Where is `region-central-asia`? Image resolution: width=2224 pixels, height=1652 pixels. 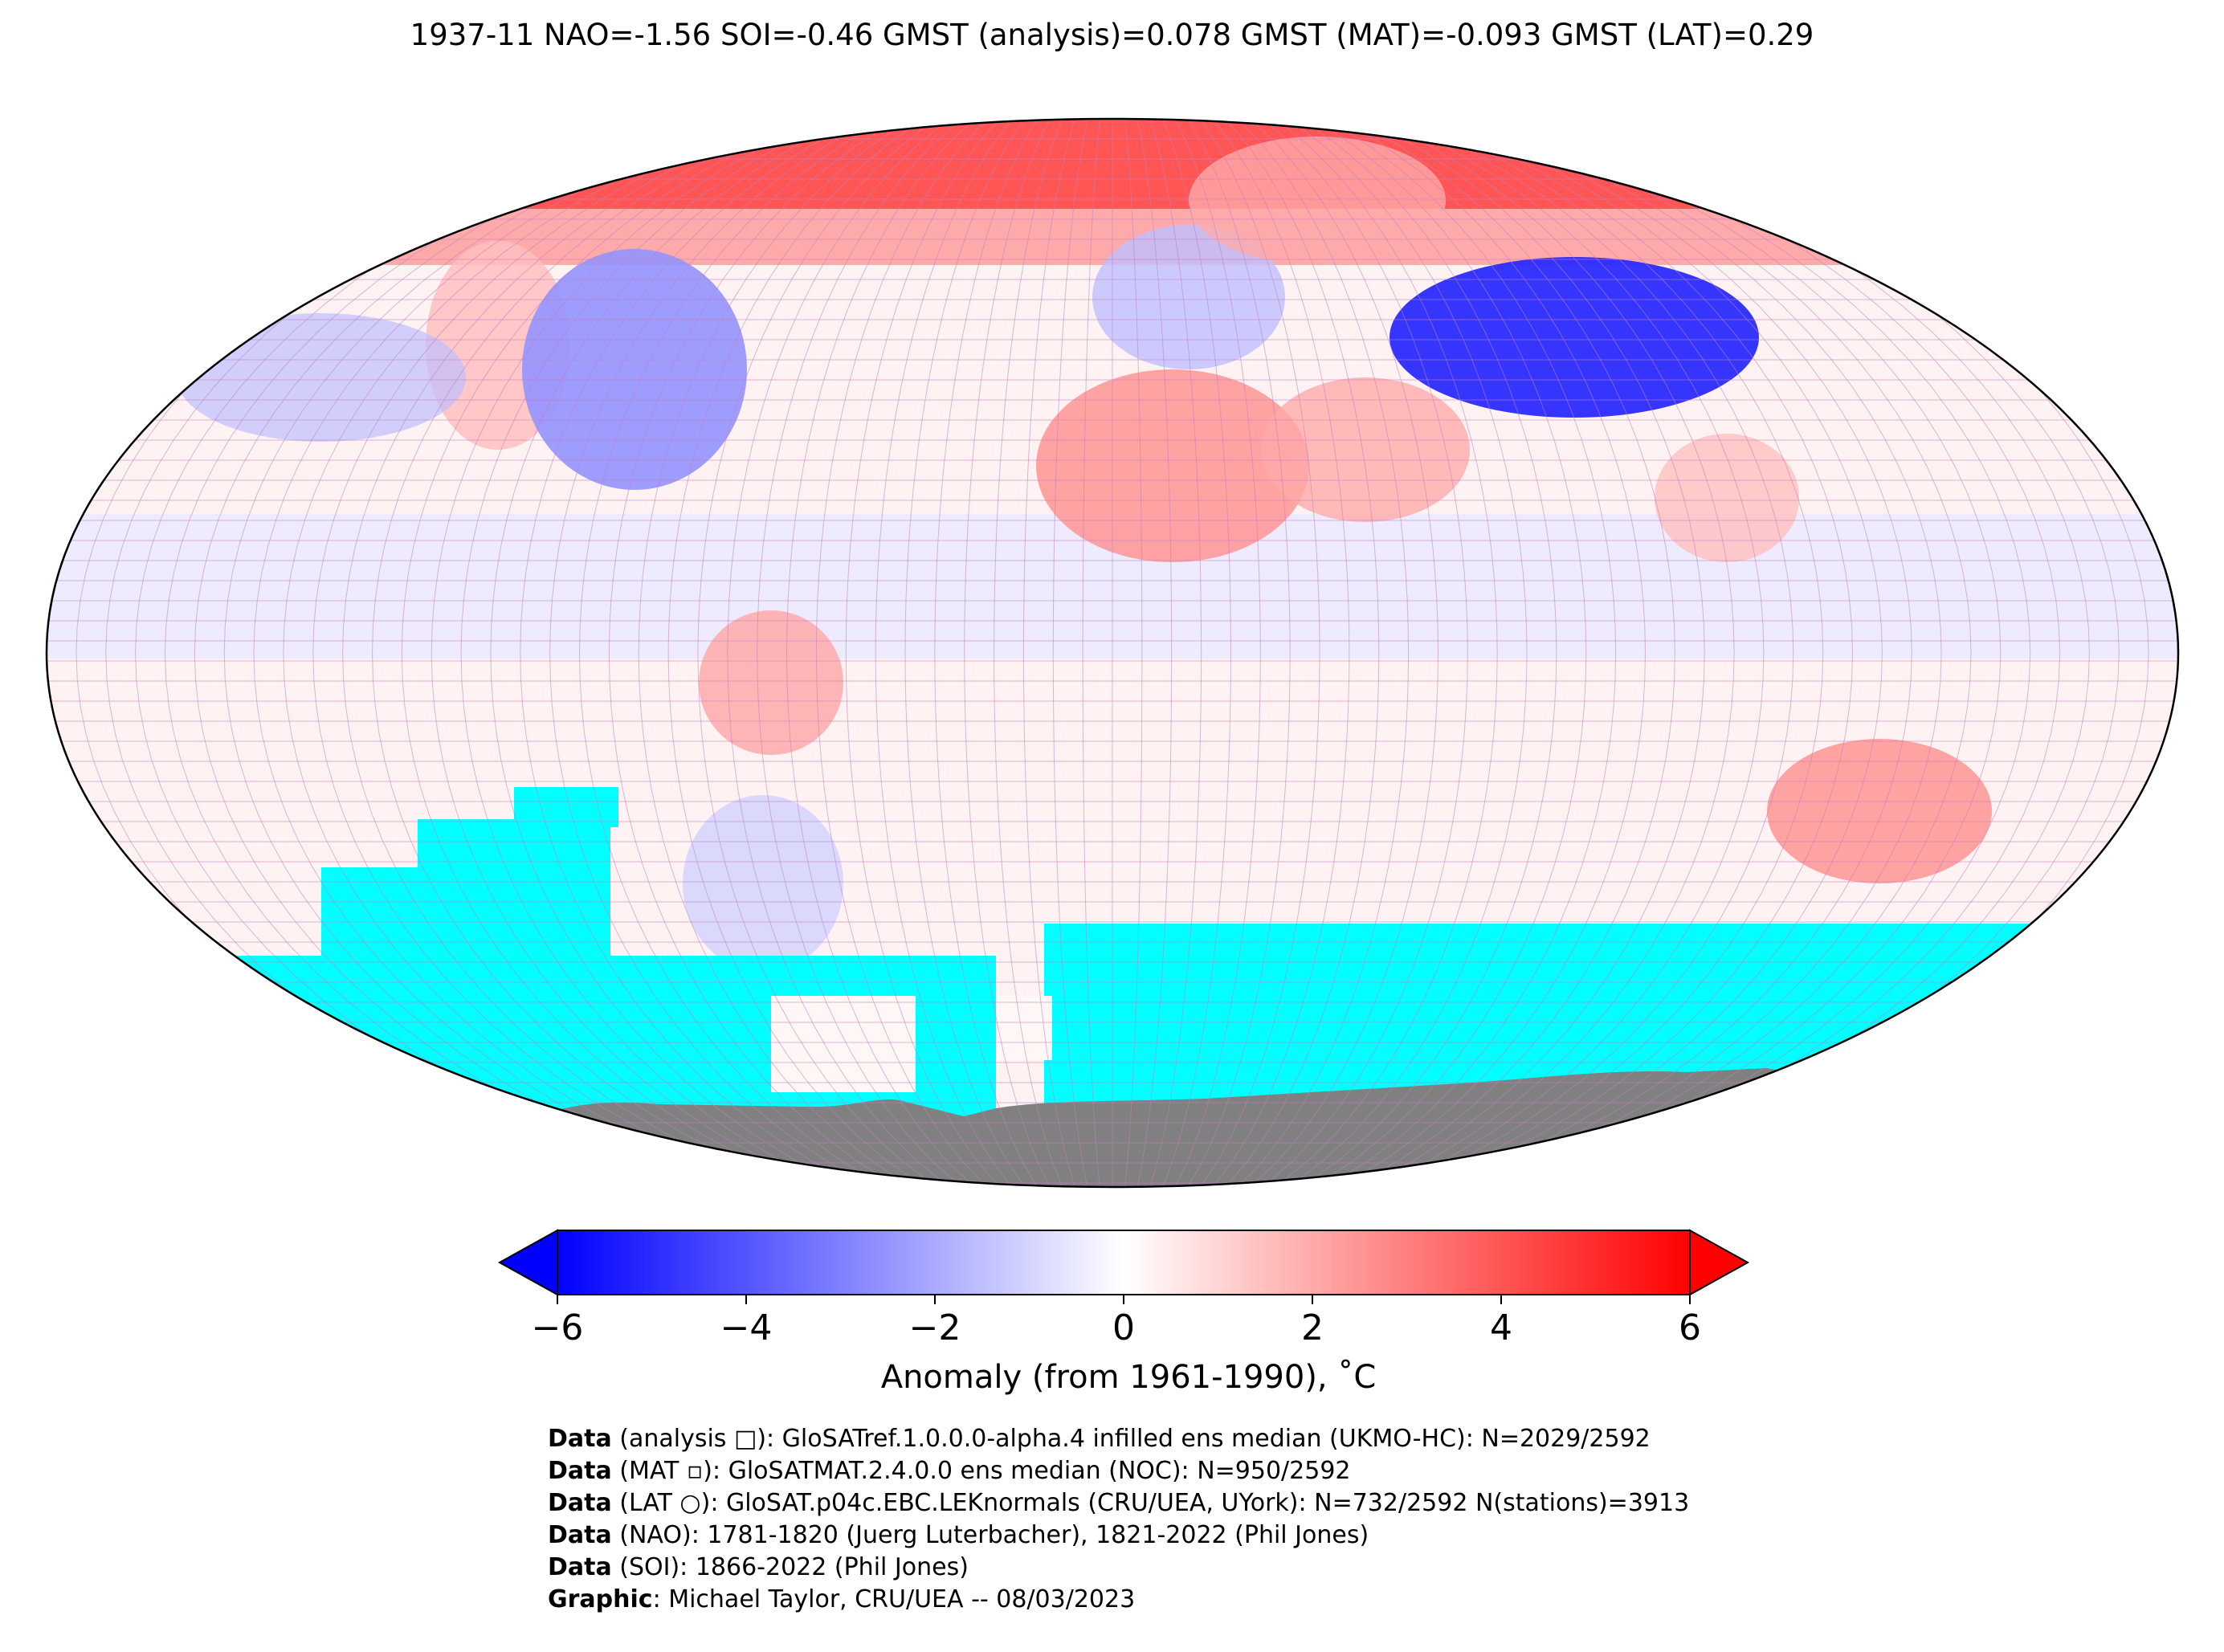 region-central-asia is located at coordinates (1574, 337).